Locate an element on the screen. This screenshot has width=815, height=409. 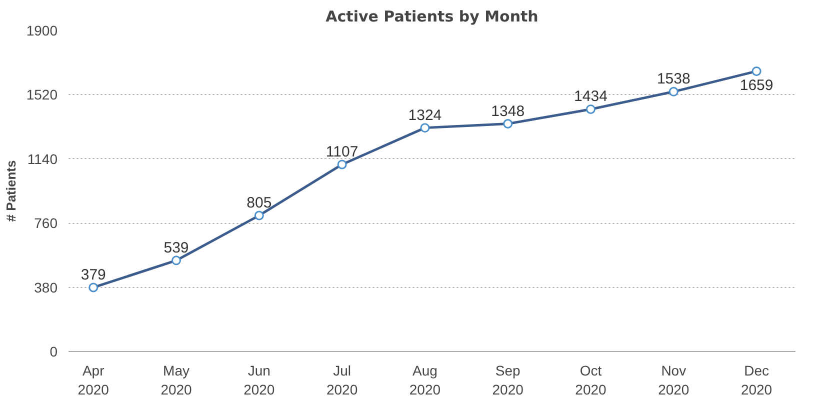
x-tick-label: Jun 2020 is located at coordinates (259, 380).